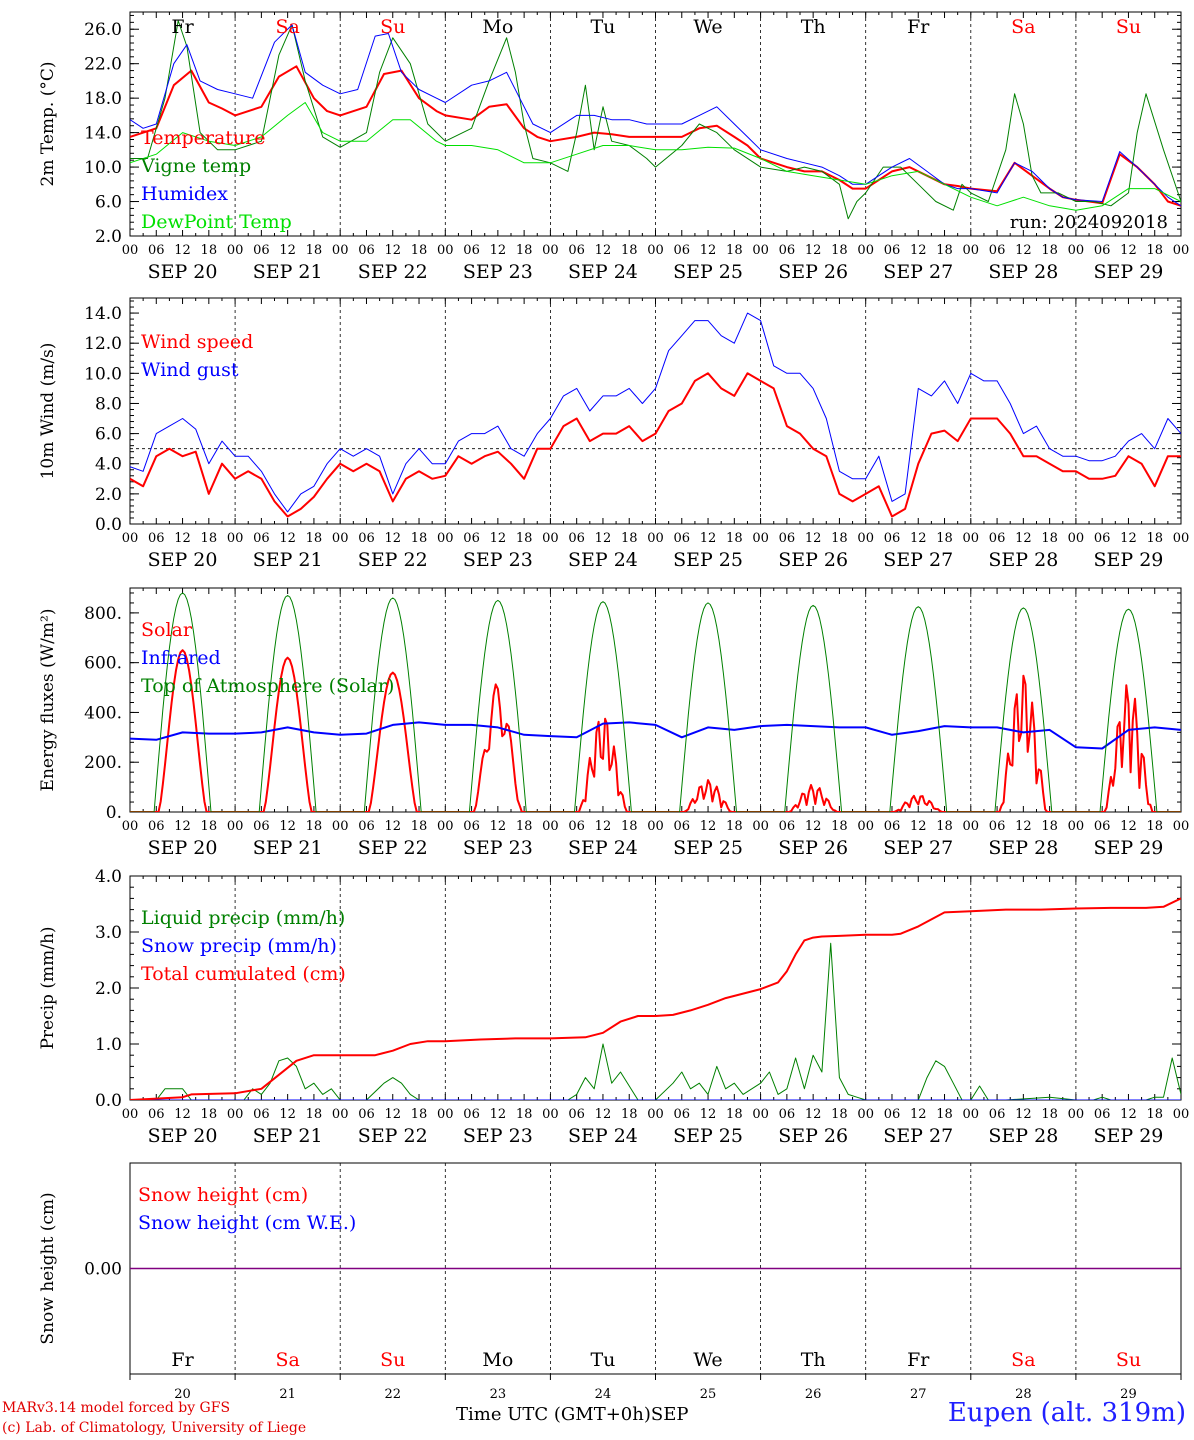 This screenshot has width=1194, height=1440. What do you see at coordinates (103, 614) in the screenshot?
I see `y-tick-label: 800.` at bounding box center [103, 614].